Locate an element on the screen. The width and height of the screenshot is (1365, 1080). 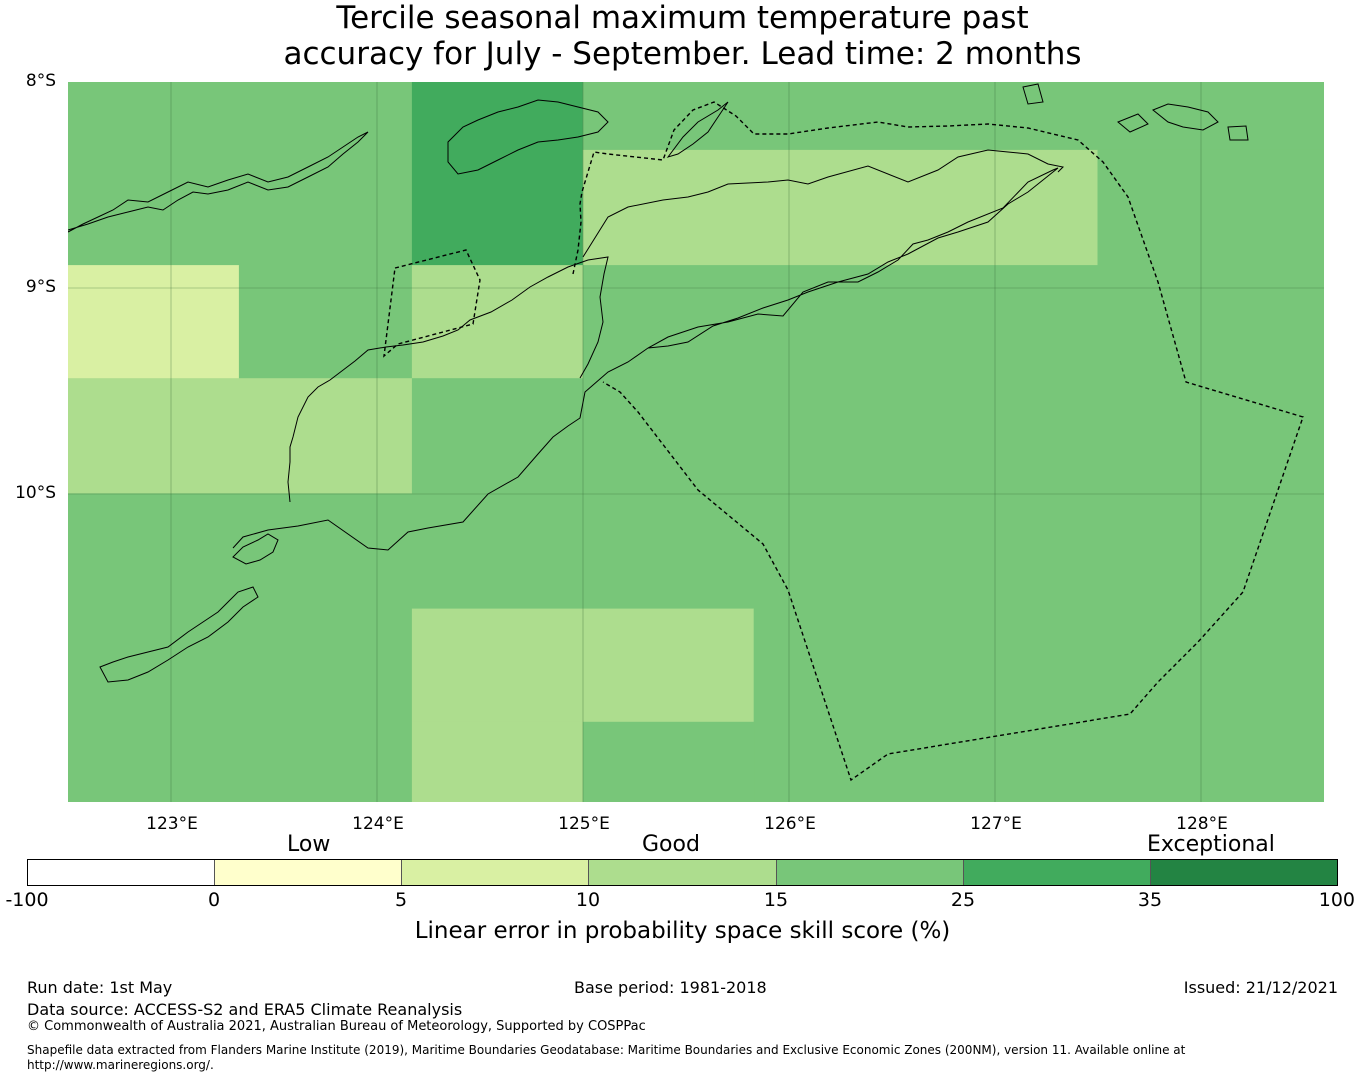
cbar-tick-10: 10 is located at coordinates (588, 900).